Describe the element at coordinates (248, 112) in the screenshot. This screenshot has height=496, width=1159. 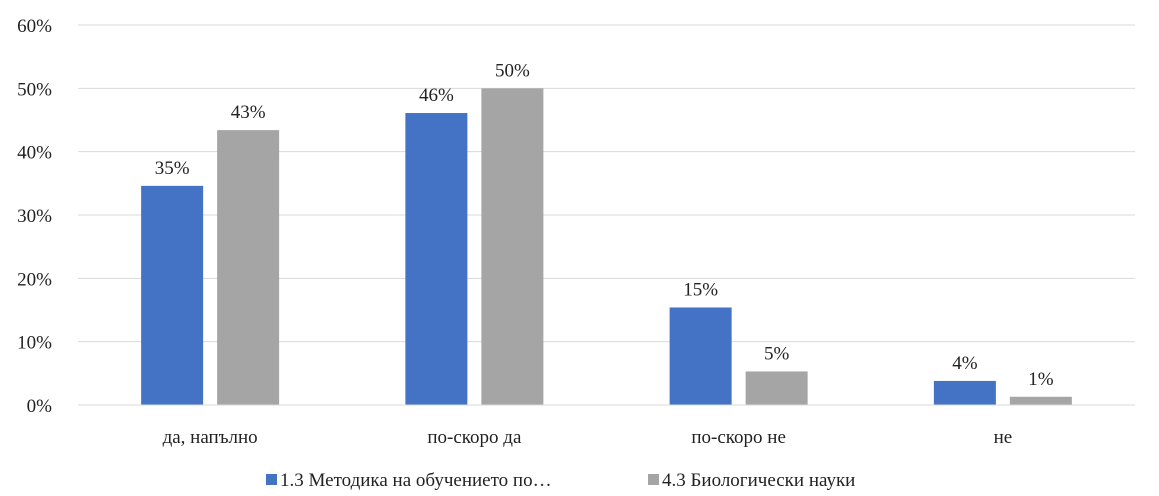
I see `data-label: 43%` at that location.